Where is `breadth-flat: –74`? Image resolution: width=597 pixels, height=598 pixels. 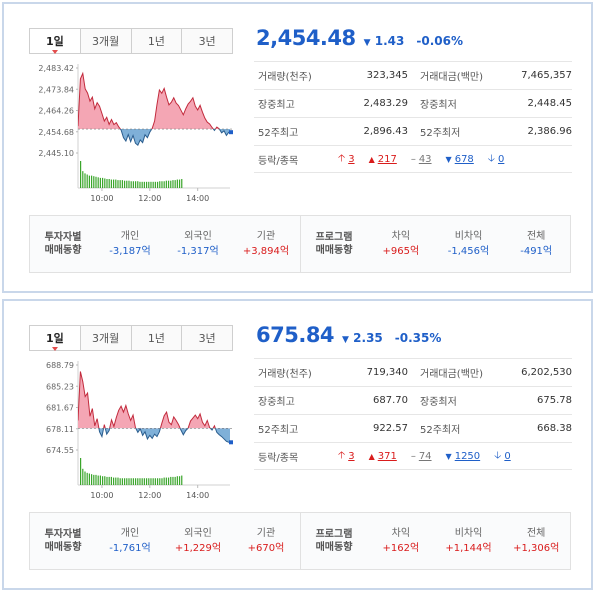 breadth-flat: –74 is located at coordinates (421, 456).